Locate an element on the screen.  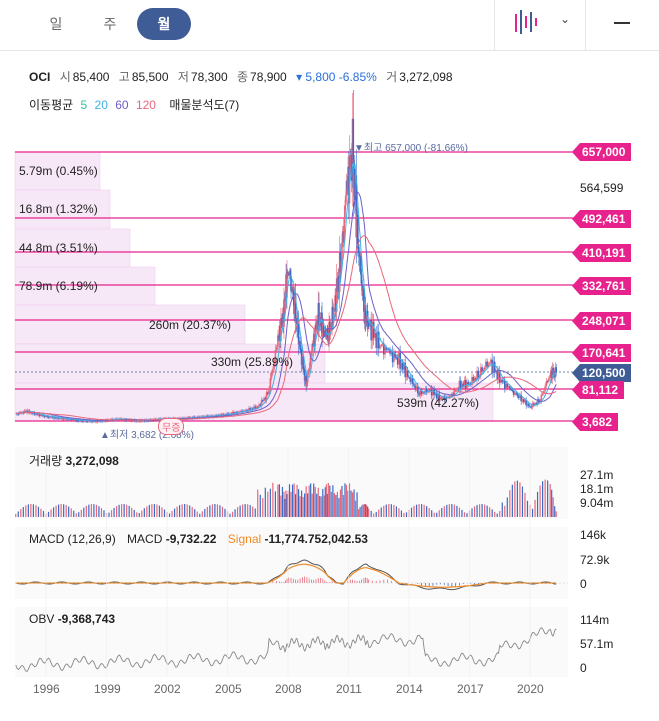
chevron-down-icon: ⌄ is located at coordinates (565, 19).